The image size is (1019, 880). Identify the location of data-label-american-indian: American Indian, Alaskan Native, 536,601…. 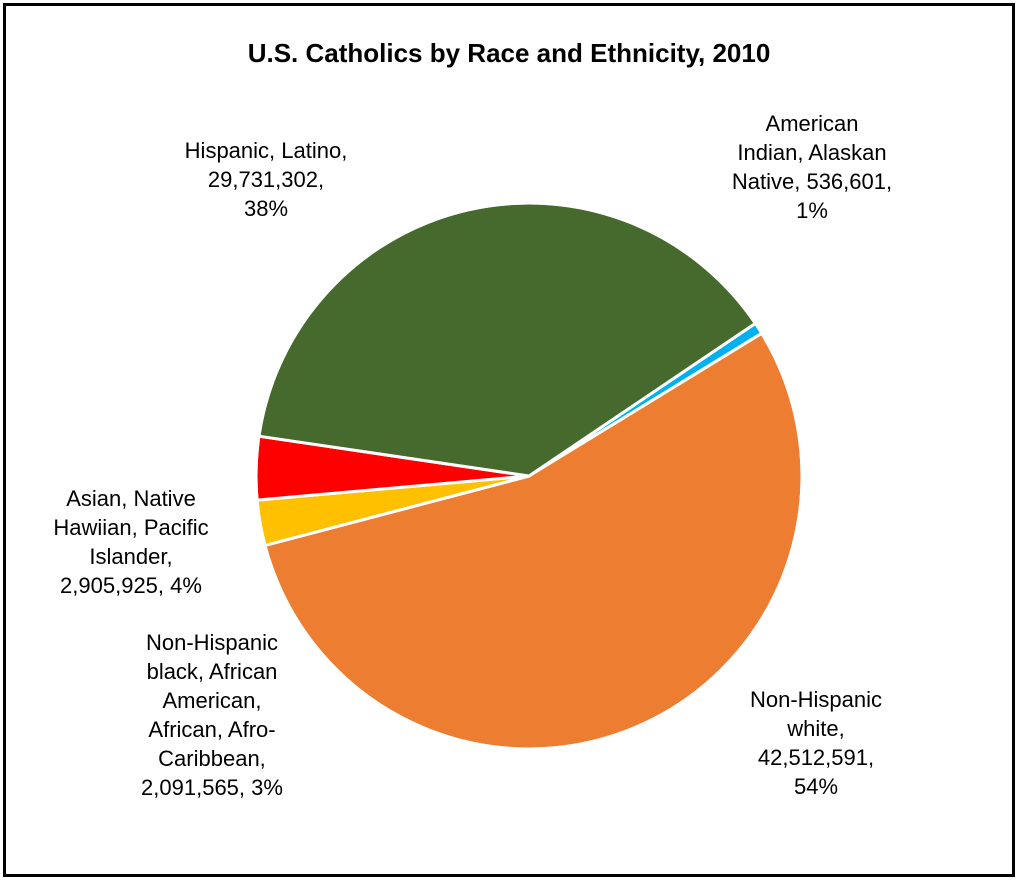
(812, 167).